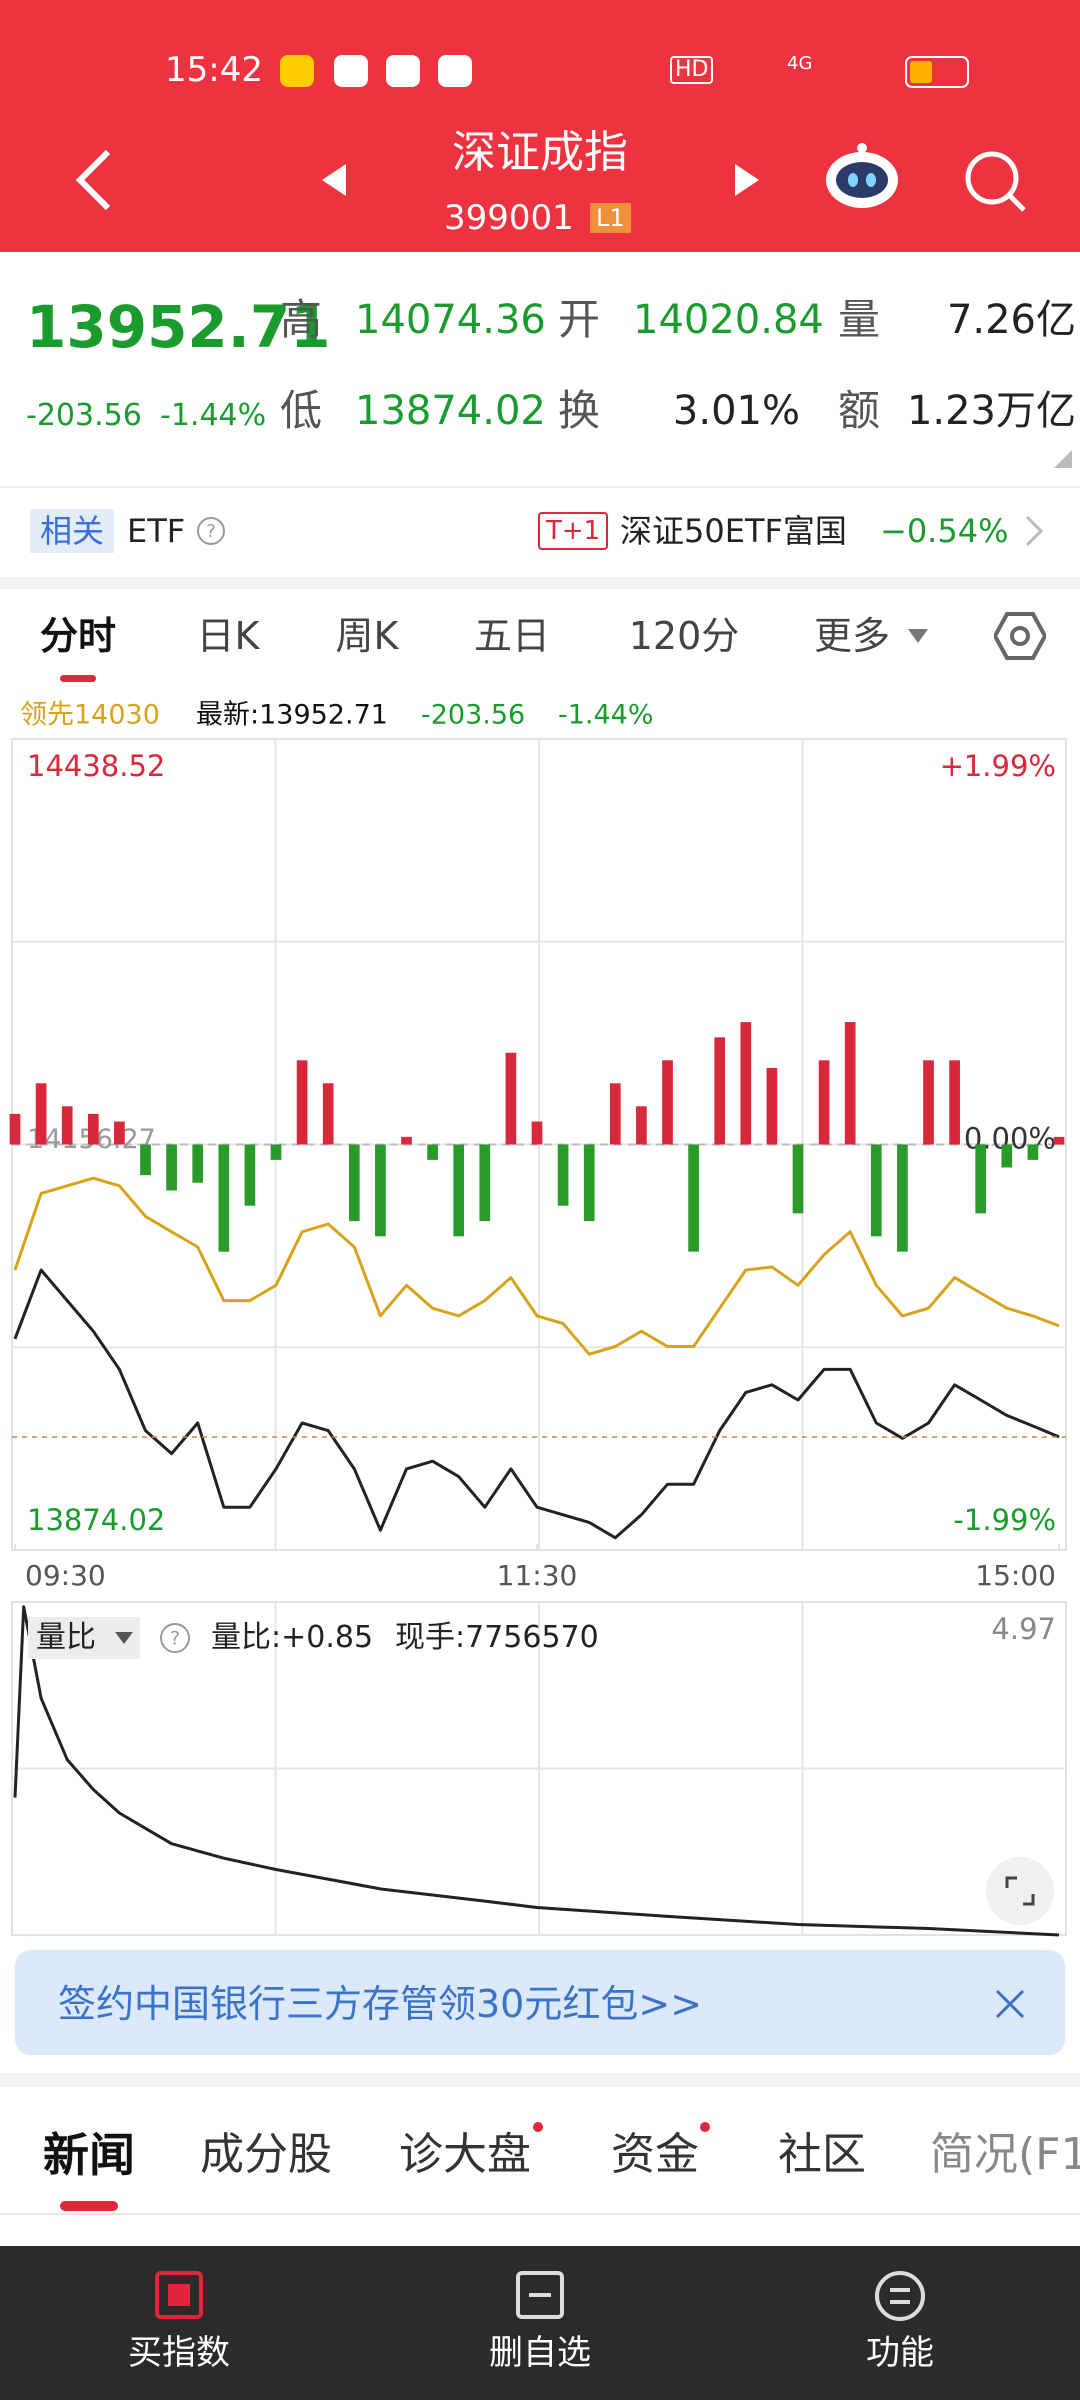  What do you see at coordinates (736, 411) in the screenshot?
I see `stat-value: 3.01%` at bounding box center [736, 411].